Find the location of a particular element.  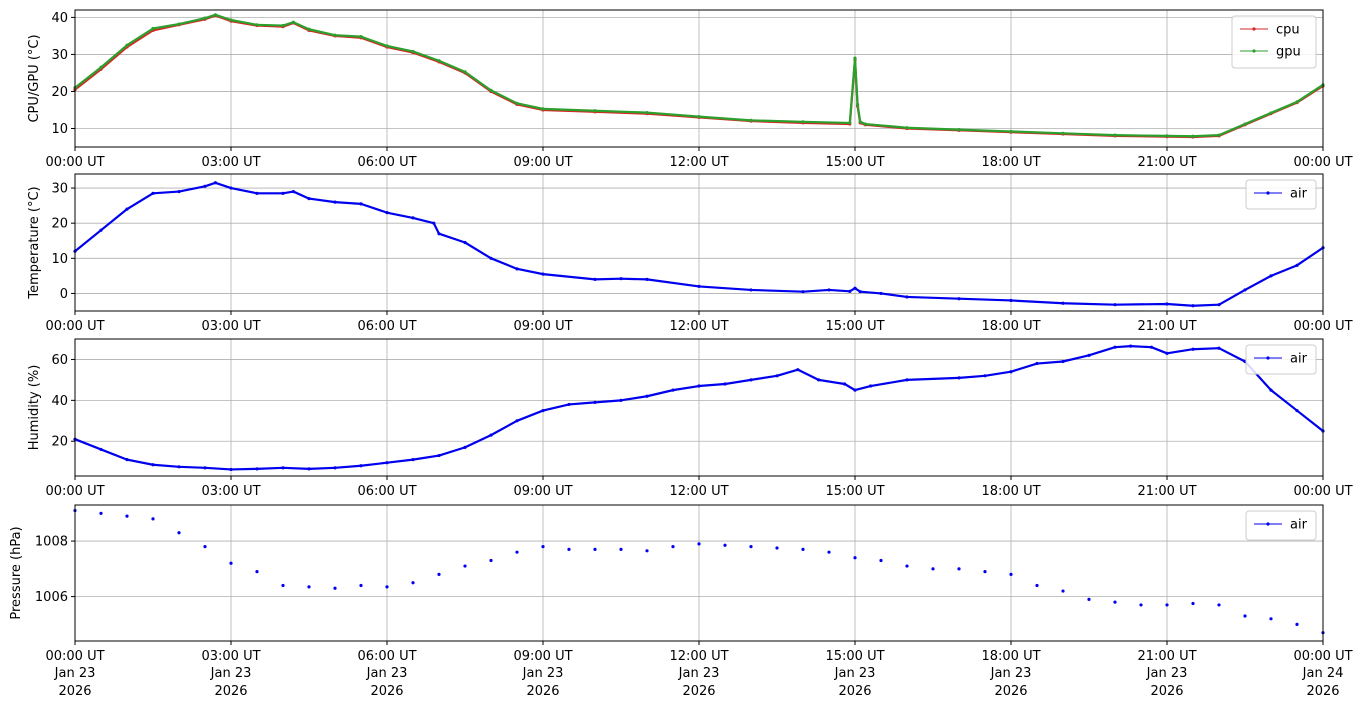

legend-label-gpu: gpu is located at coordinates (1288, 52).